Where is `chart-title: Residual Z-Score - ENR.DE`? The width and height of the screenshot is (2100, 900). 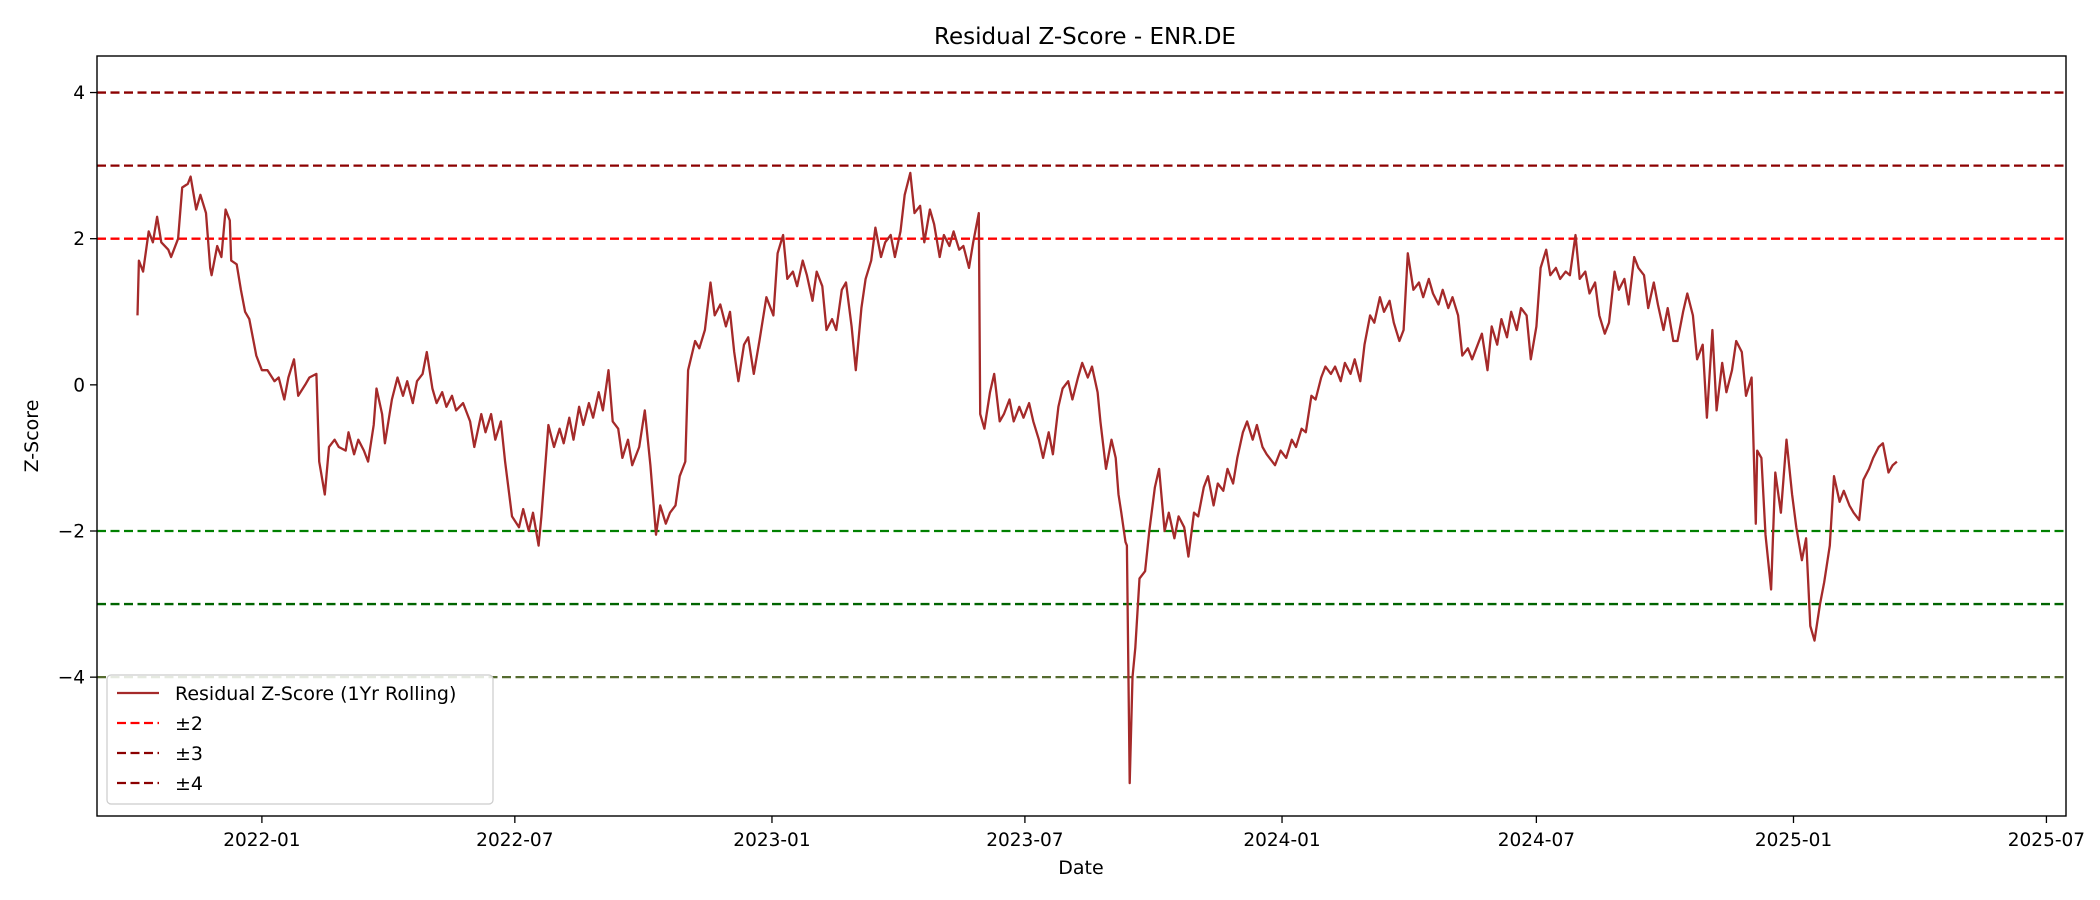
chart-title: Residual Z-Score - ENR.DE is located at coordinates (1085, 37).